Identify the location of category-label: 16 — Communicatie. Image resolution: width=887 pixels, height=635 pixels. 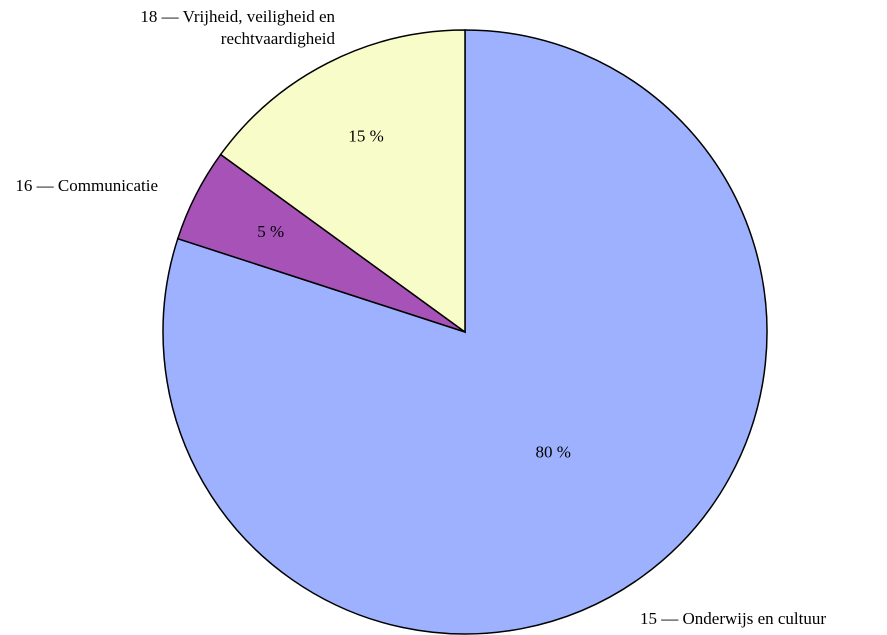
(86, 185).